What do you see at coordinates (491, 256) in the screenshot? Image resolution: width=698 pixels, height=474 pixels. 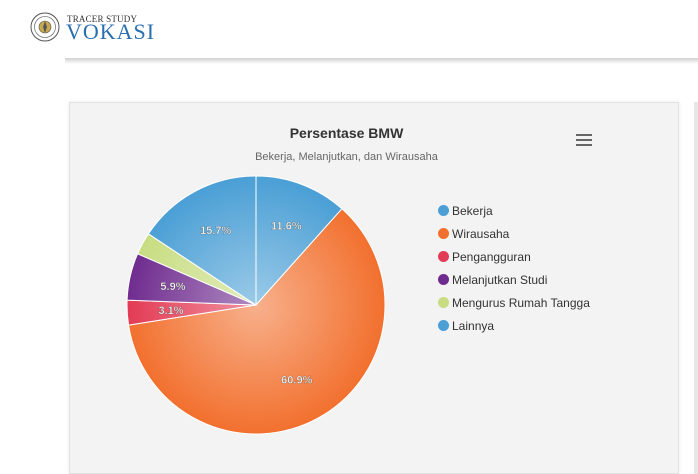 I see `legend-label: Pengangguran` at bounding box center [491, 256].